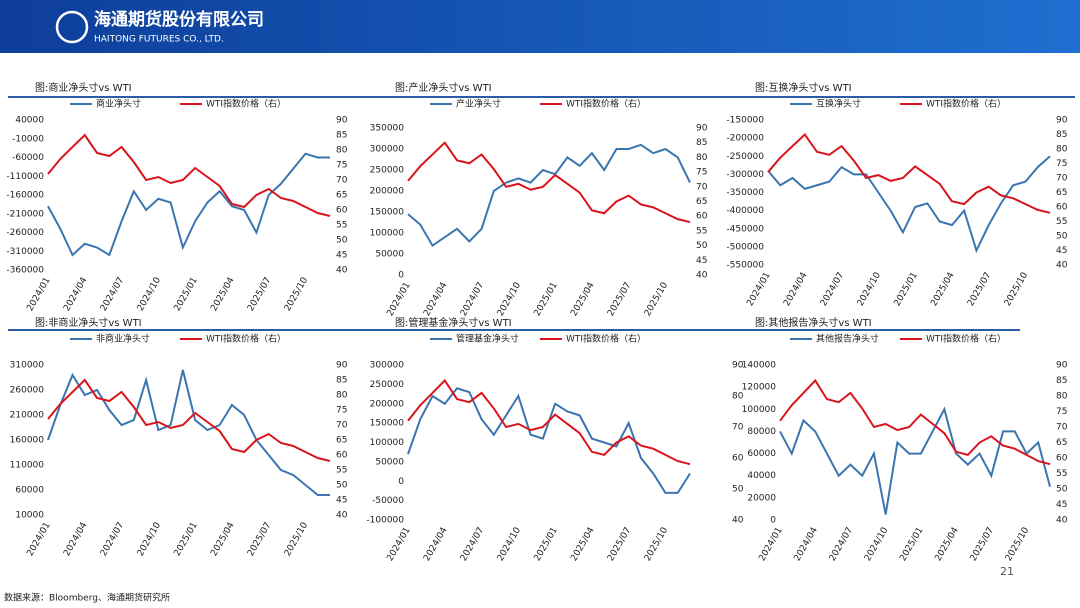 The height and width of the screenshot is (608, 1080). I want to click on y2-tick-label: 65, so click(701, 202).